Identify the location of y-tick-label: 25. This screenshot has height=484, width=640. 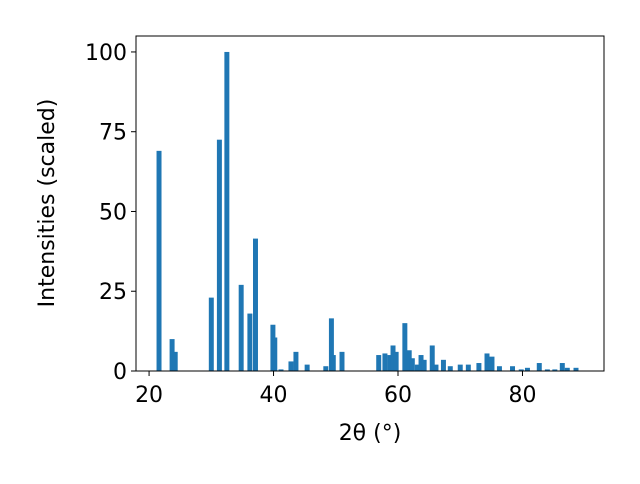
(113, 292).